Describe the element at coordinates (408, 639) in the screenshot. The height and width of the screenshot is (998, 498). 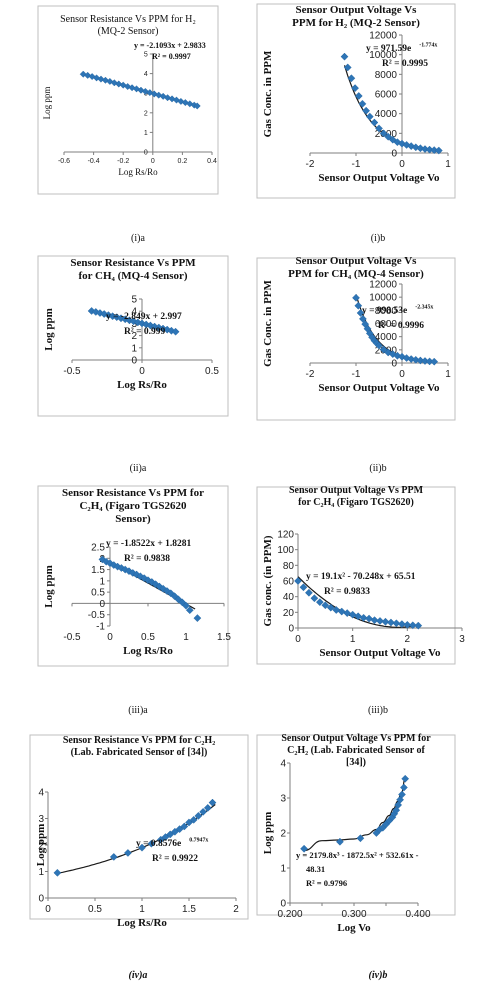
I see `x-tick-label: 2` at that location.